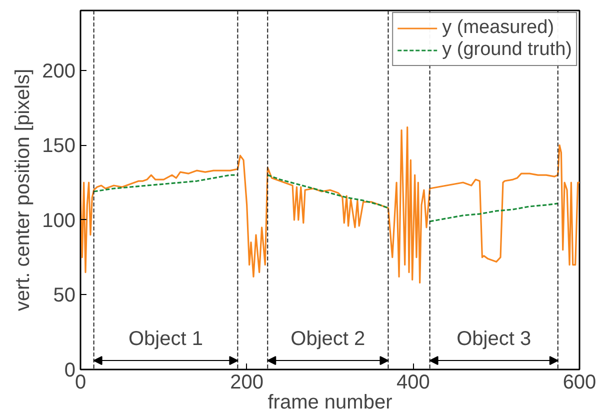 This screenshot has height=419, width=597. What do you see at coordinates (23, 190) in the screenshot?
I see `y-axis-title: vert. center position [pixels]` at bounding box center [23, 190].